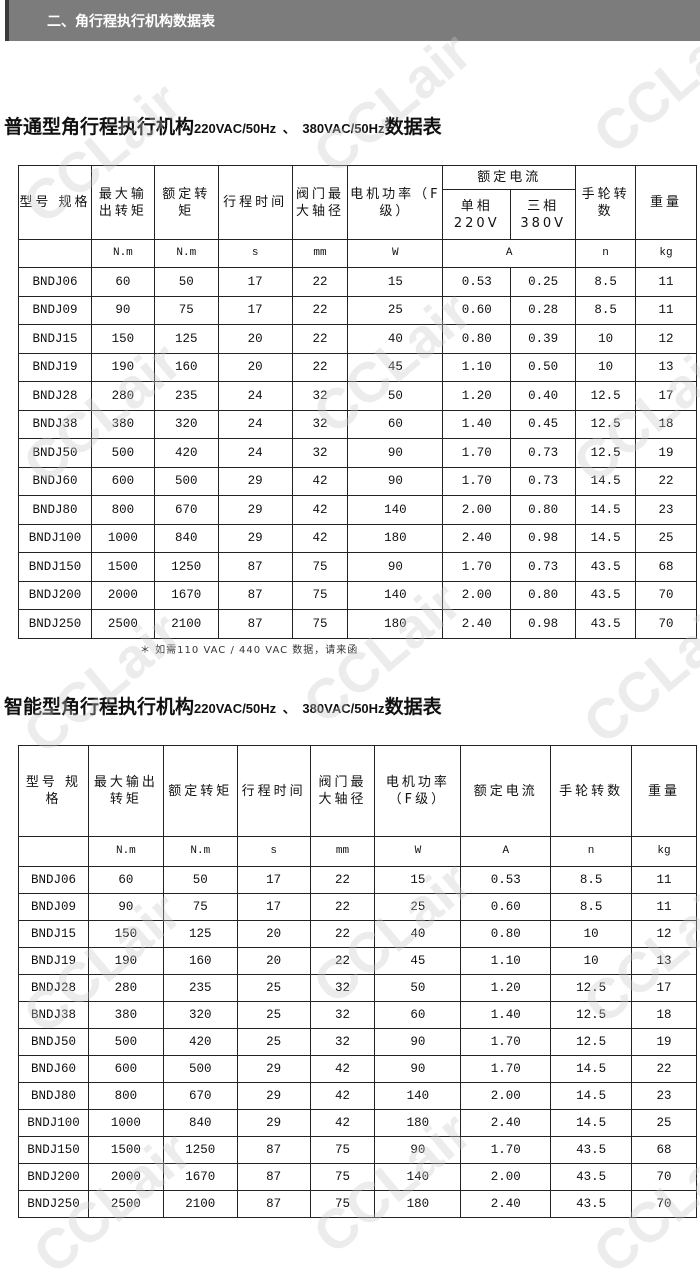  What do you see at coordinates (418, 1177) in the screenshot?
I see `value-cell: 140` at bounding box center [418, 1177].